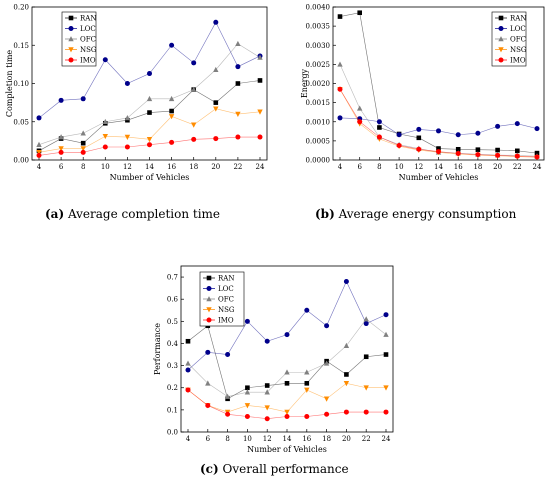 This screenshot has height=487, width=550. What do you see at coordinates (318, 65) in the screenshot?
I see `y-tick-label: 0.0025` at bounding box center [318, 65].